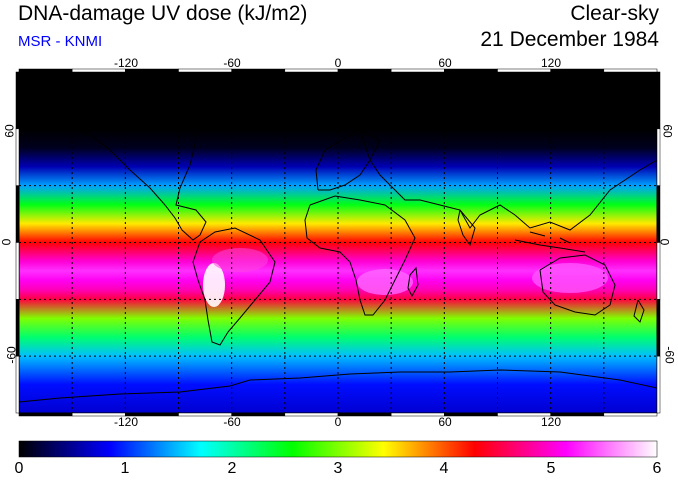 The height and width of the screenshot is (480, 678). Describe the element at coordinates (338, 63) in the screenshot. I see `lon-label-top: 0` at that location.